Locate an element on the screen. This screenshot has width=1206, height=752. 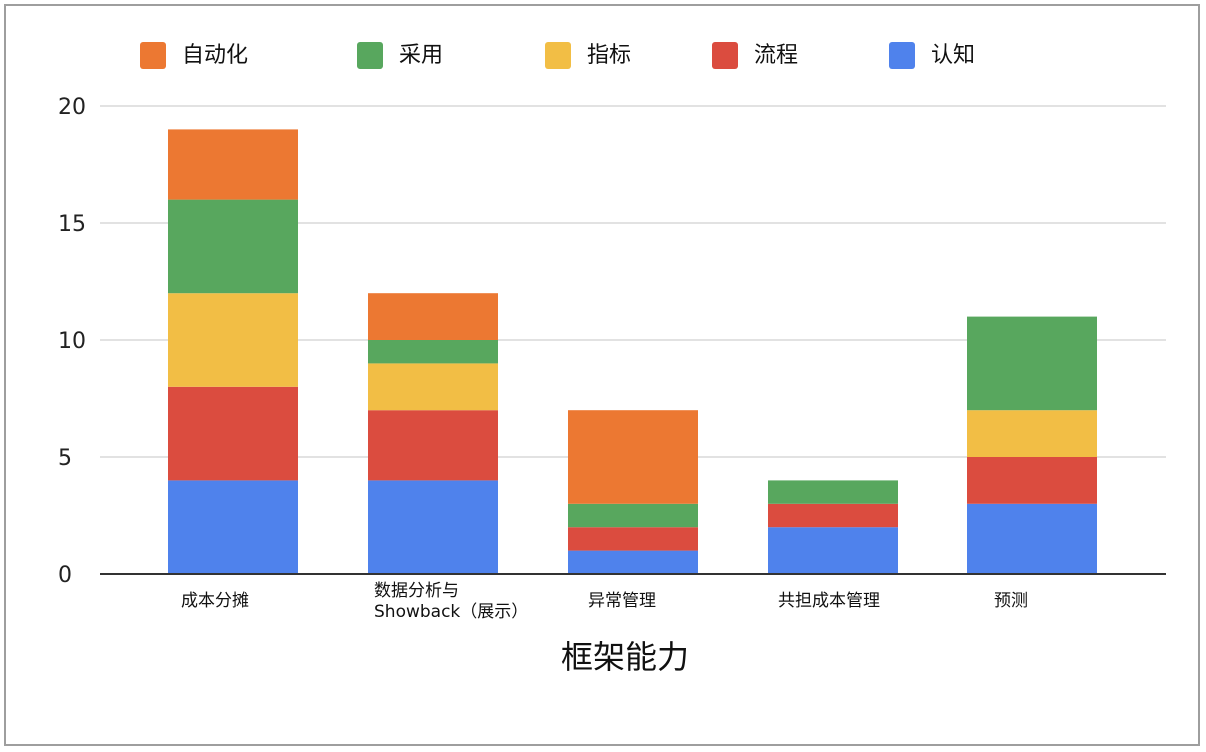
bar-segment-认知-2 is located at coordinates (433, 527).